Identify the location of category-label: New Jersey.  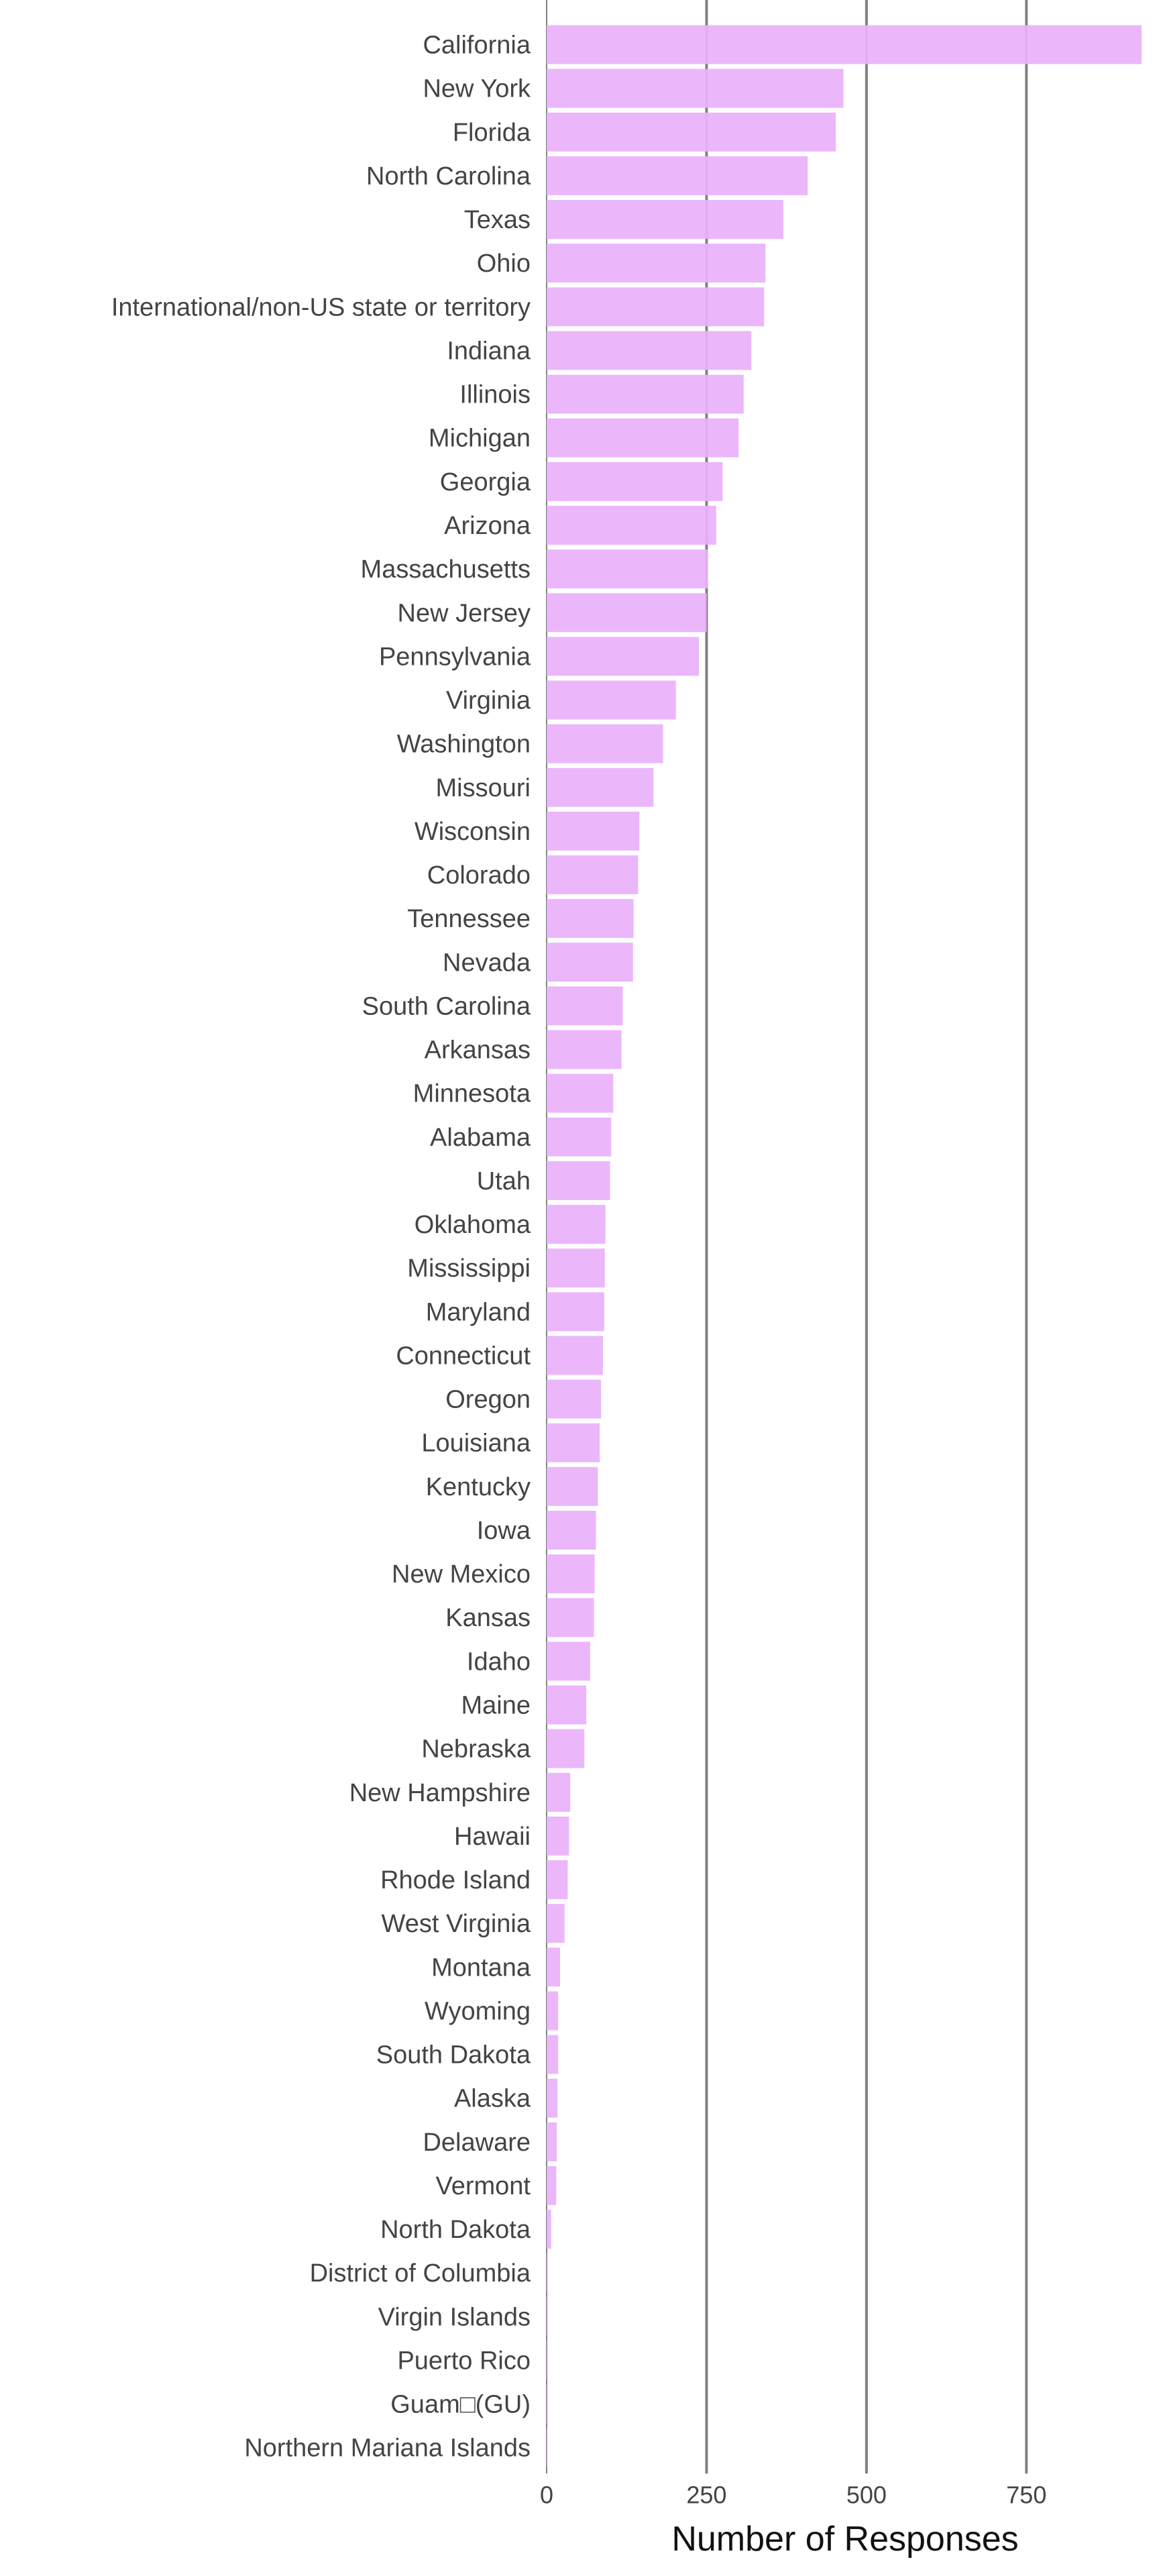
(464, 613).